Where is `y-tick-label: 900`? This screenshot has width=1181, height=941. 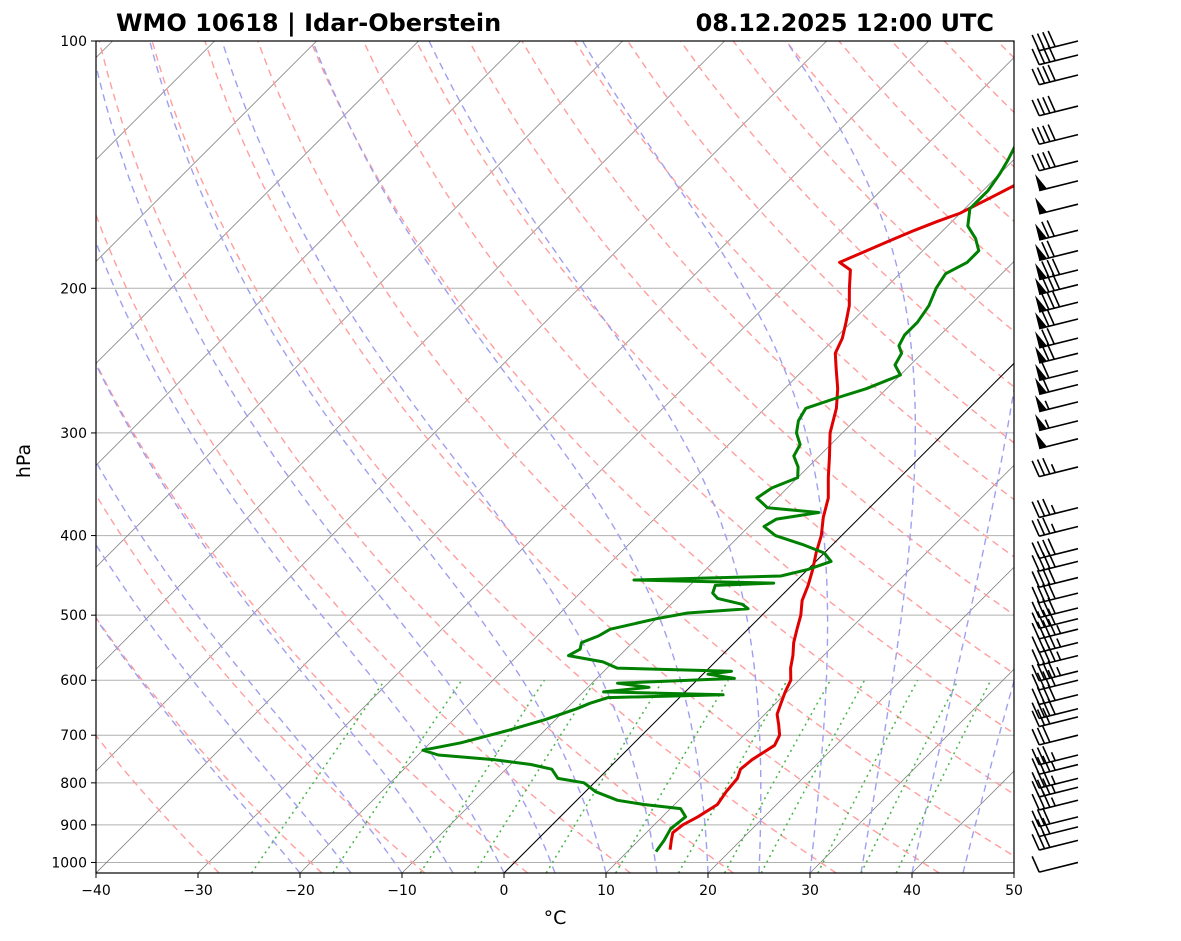
y-tick-label: 900 is located at coordinates (73, 826).